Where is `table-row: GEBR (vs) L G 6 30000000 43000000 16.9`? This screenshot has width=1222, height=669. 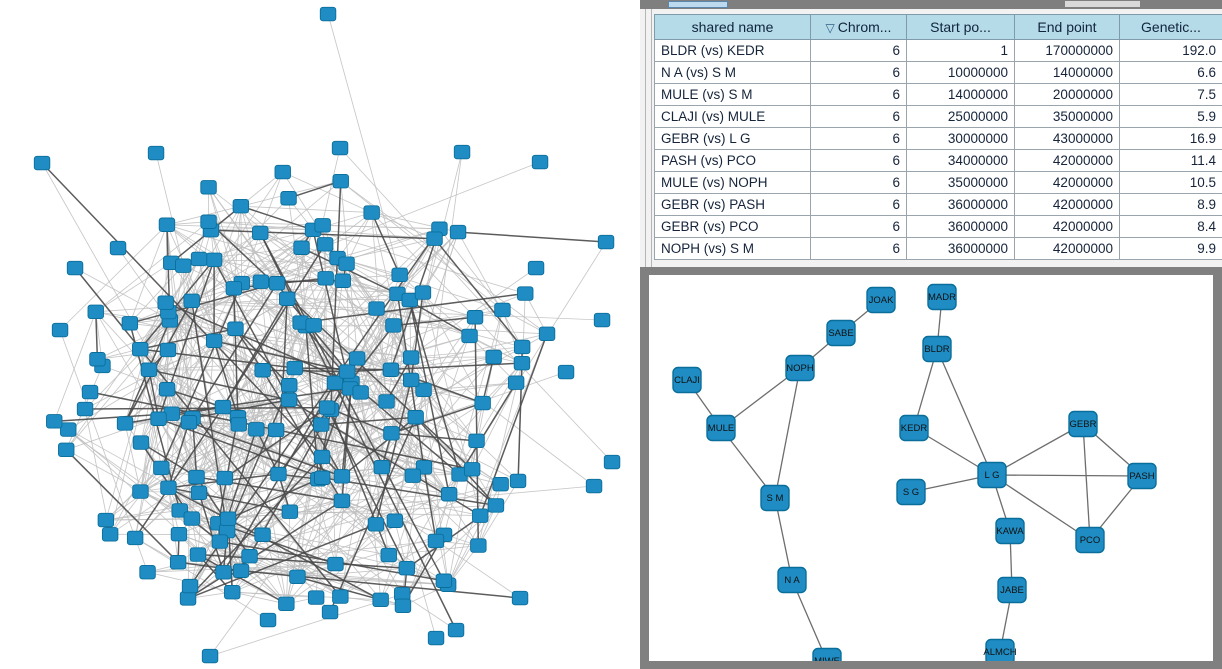
table-row: GEBR (vs) L G 6 30000000 43000000 16.9 is located at coordinates (938, 138).